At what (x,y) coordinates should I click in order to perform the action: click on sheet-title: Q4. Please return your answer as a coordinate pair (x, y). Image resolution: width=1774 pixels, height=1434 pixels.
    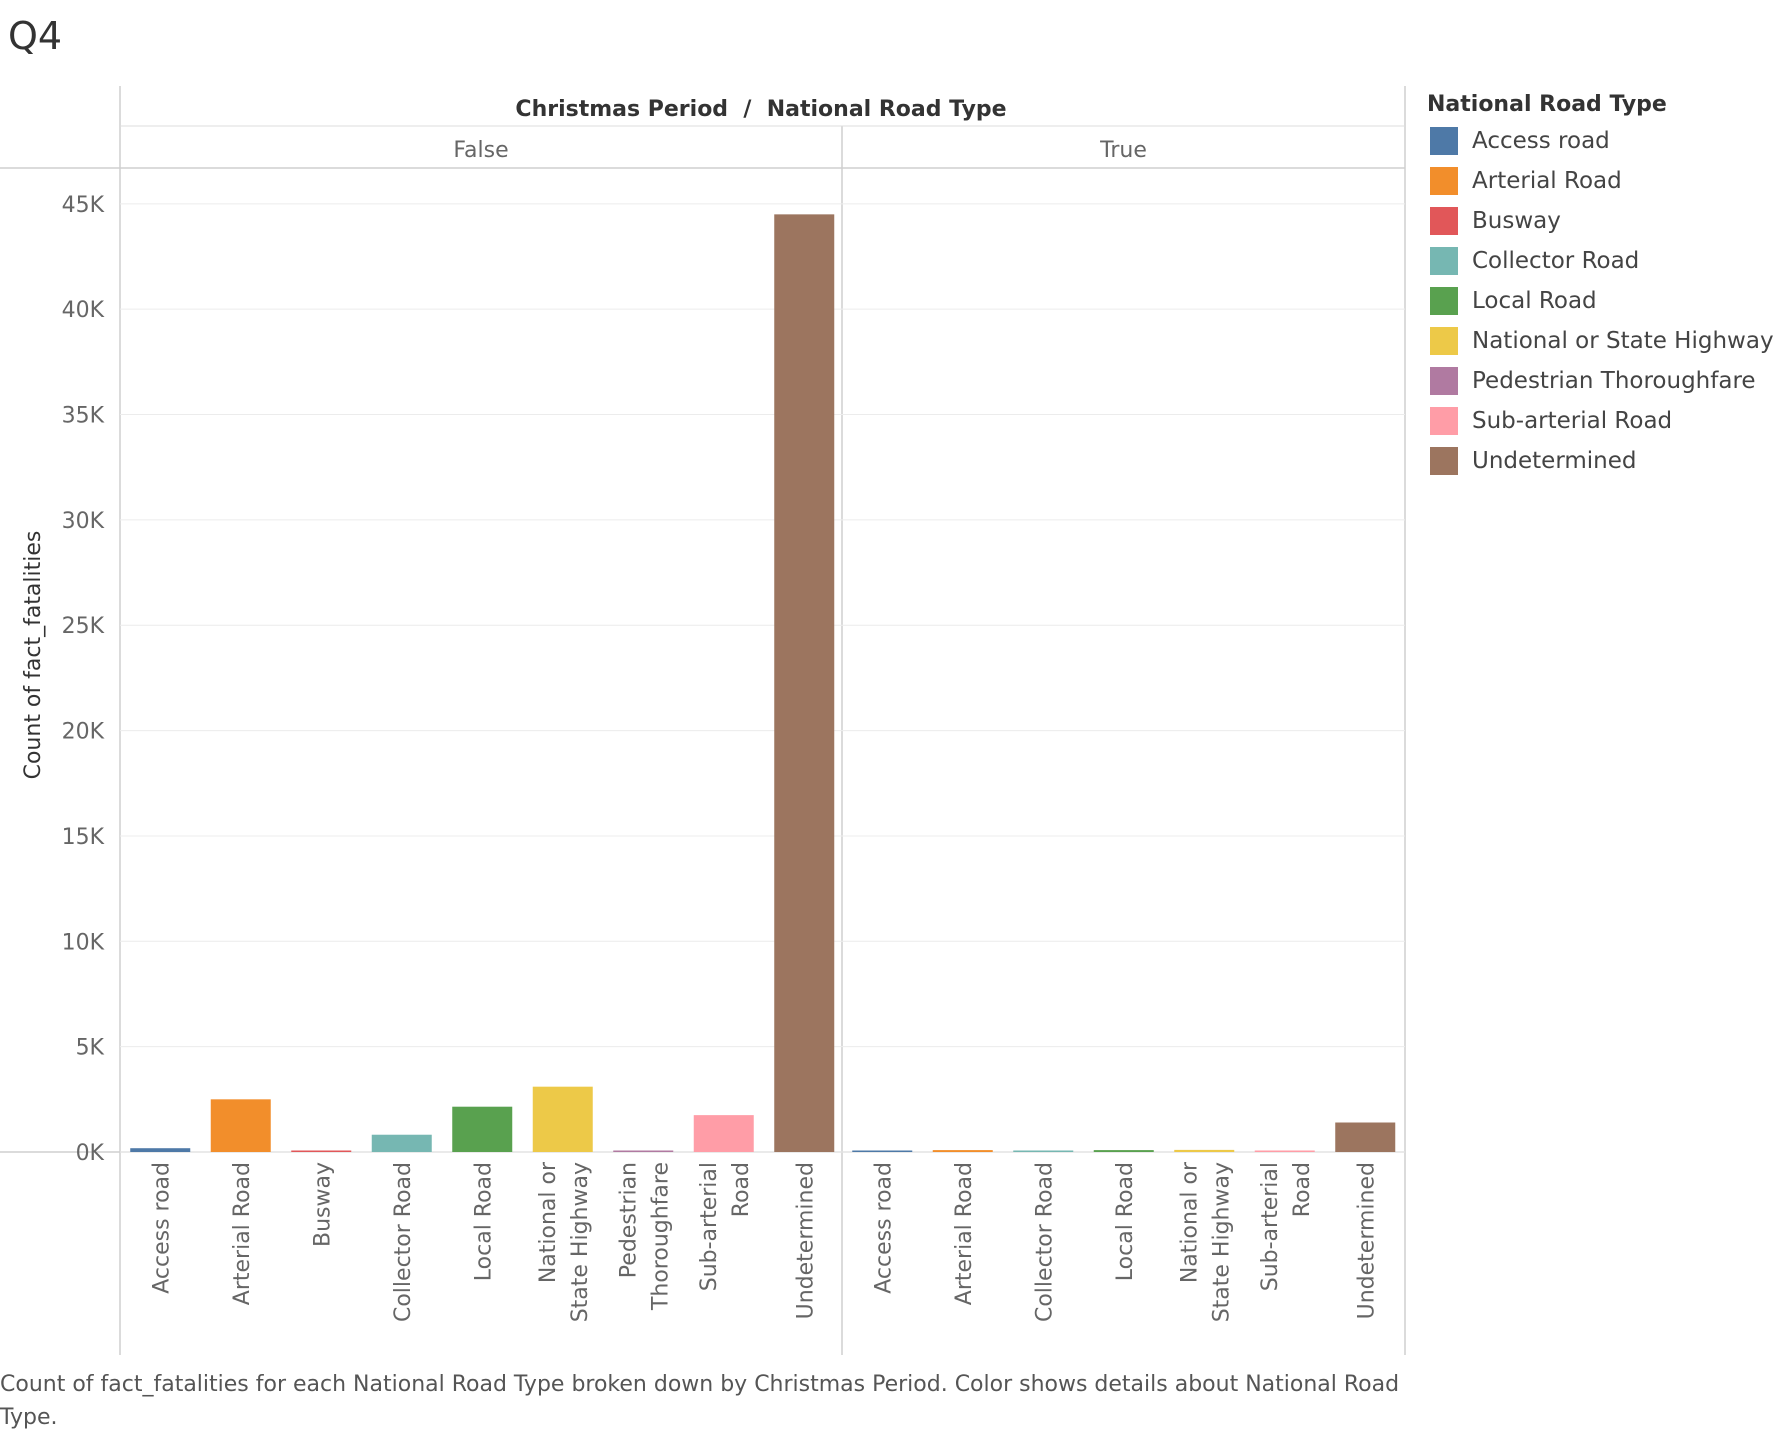
    Looking at the image, I should click on (35, 36).